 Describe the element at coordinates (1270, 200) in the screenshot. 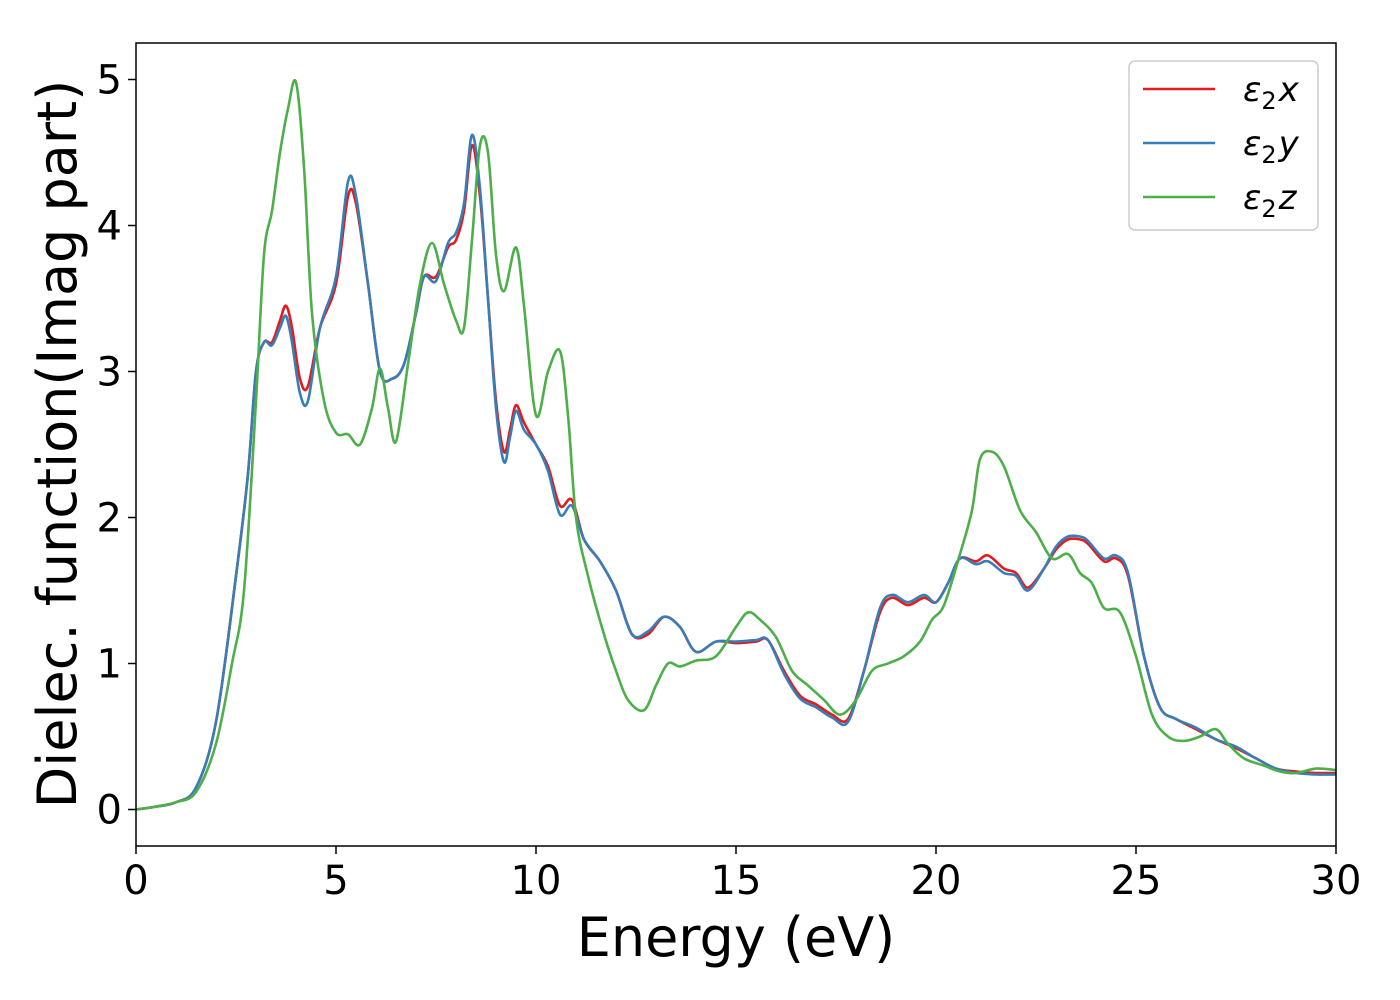

I see `legend-label-z: ε2z` at that location.